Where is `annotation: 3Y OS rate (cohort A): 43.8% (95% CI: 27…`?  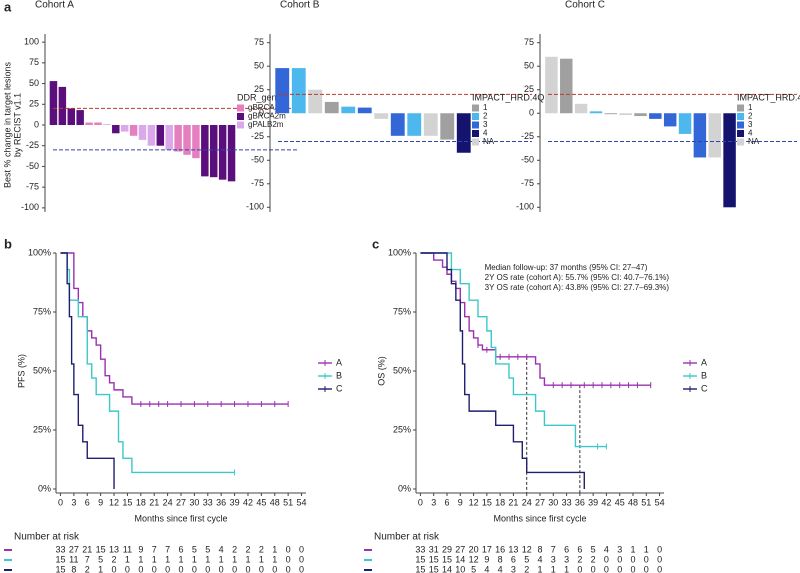 annotation: 3Y OS rate (cohort A): 43.8% (95% CI: 27… is located at coordinates (577, 287).